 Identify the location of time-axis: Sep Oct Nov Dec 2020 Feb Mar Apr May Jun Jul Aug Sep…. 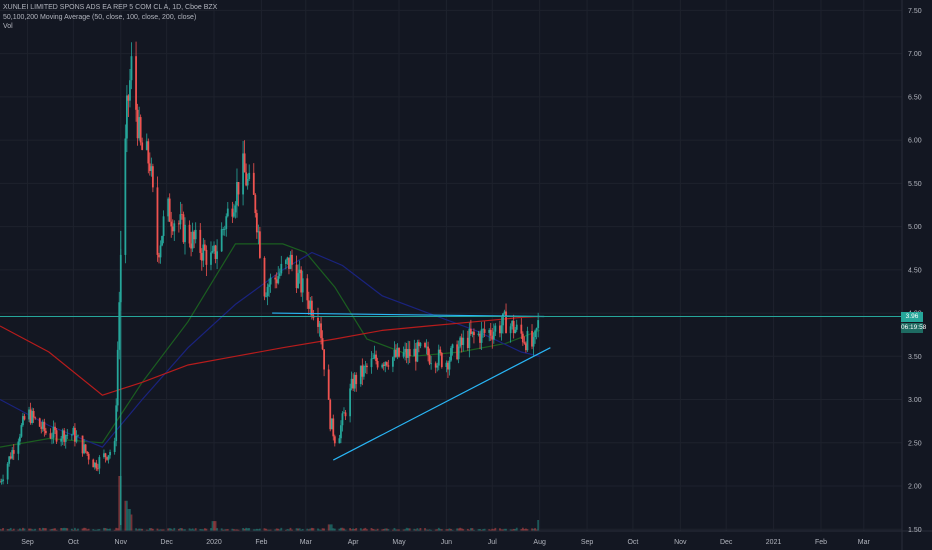
(445, 542).